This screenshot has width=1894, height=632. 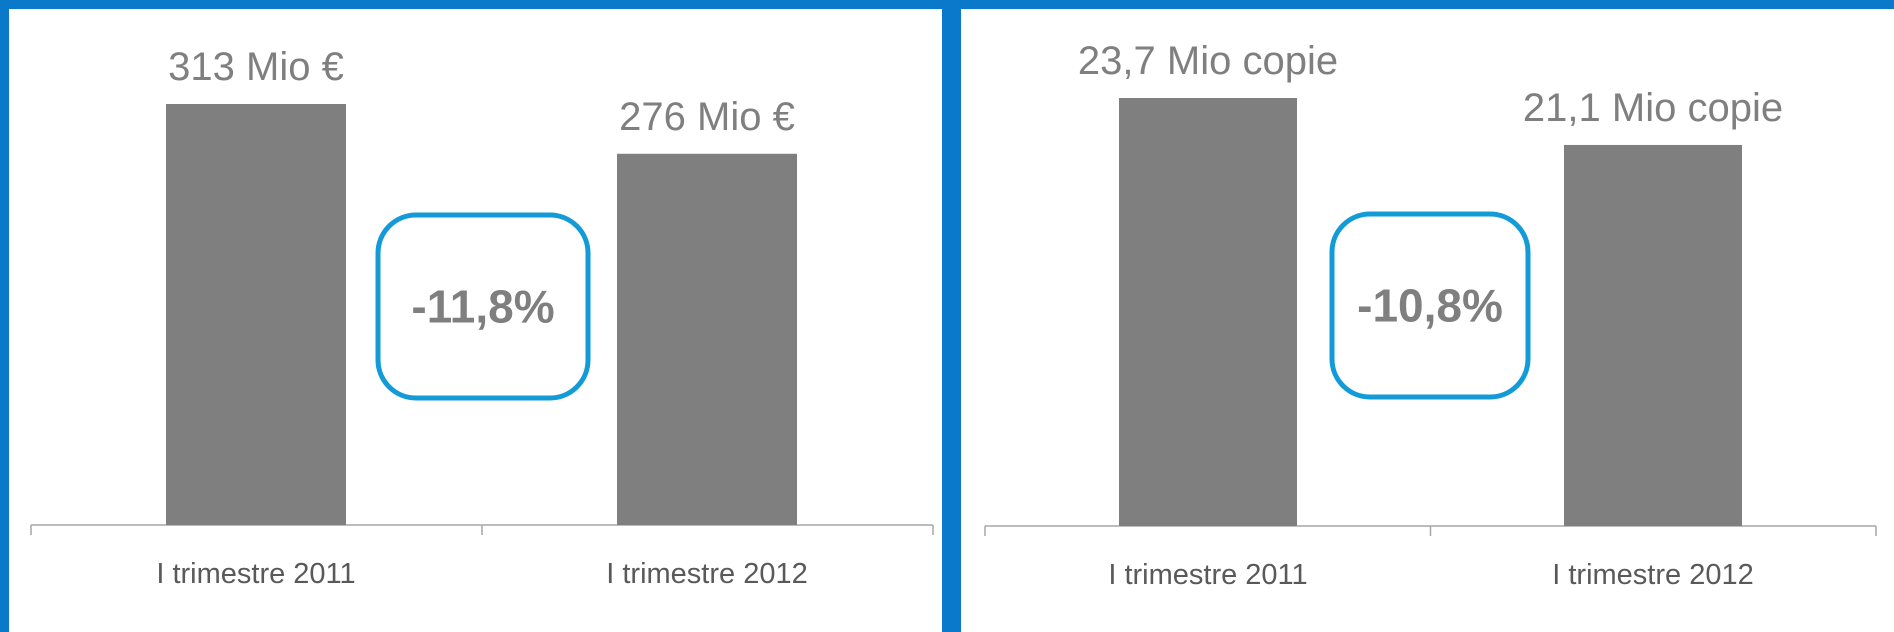 What do you see at coordinates (707, 117) in the screenshot?
I see `data-label-2: 276 Mio €` at bounding box center [707, 117].